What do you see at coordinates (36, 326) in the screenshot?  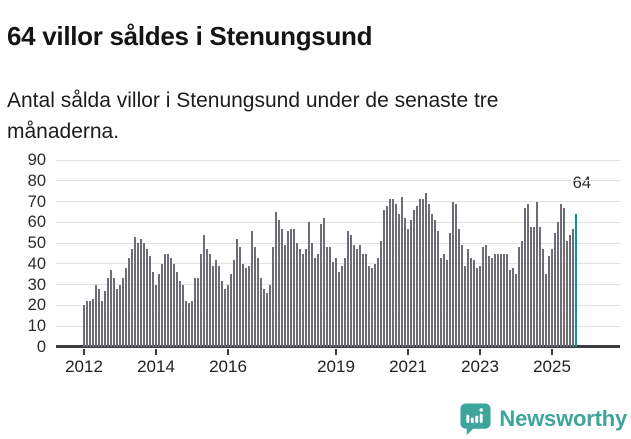 I see `y-axis-tick-label: 10` at bounding box center [36, 326].